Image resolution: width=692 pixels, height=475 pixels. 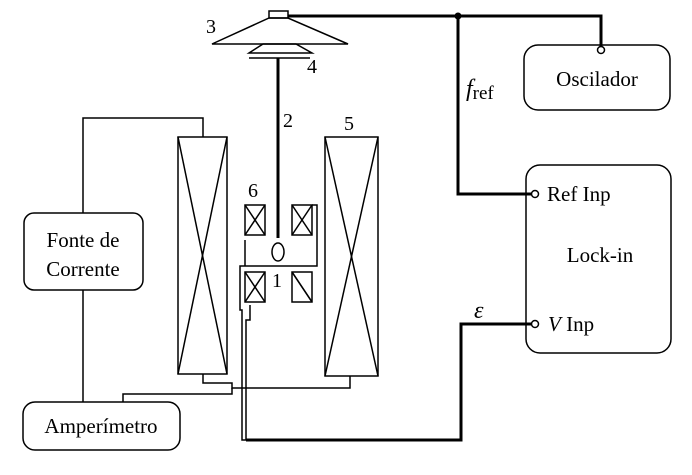 I want to click on number-5: 5, so click(x=349, y=124).